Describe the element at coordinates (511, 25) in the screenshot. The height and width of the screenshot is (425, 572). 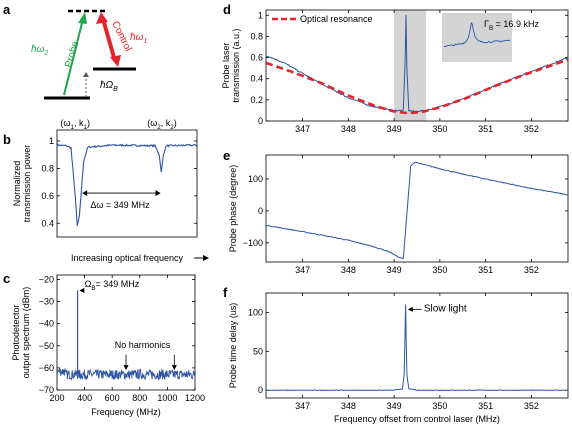
I see `inset-linewidth-label: ΓB = 16.9 kHz` at that location.